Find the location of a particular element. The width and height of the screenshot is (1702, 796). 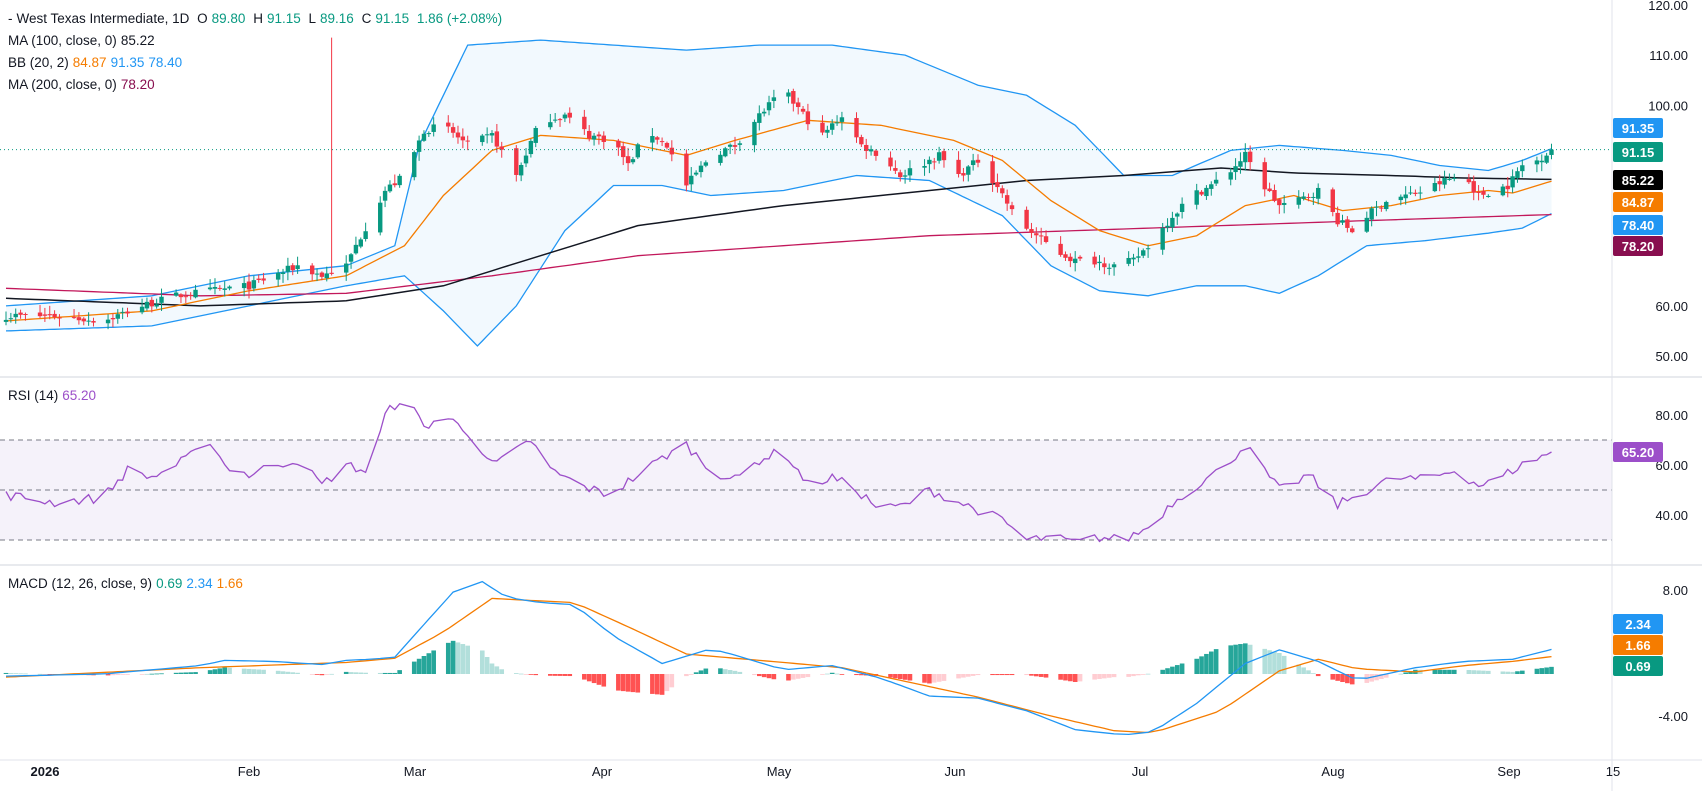

price-axis-label-box is located at coordinates (1638, 180).